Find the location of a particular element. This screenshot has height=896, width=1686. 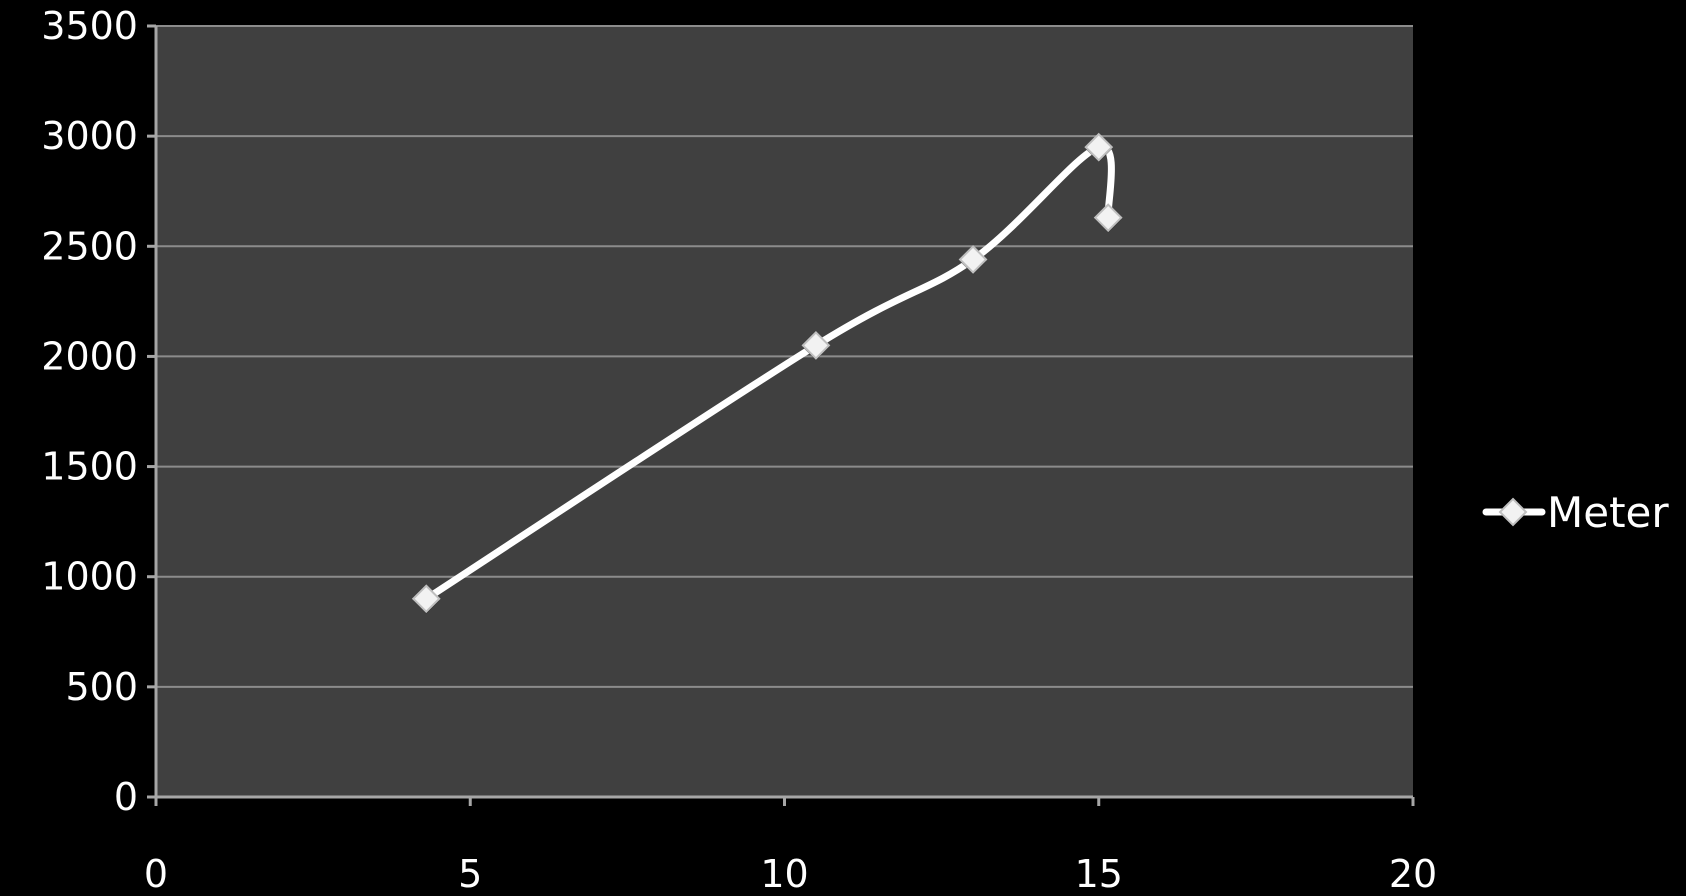

x-tick-label: 5 is located at coordinates (470, 874).